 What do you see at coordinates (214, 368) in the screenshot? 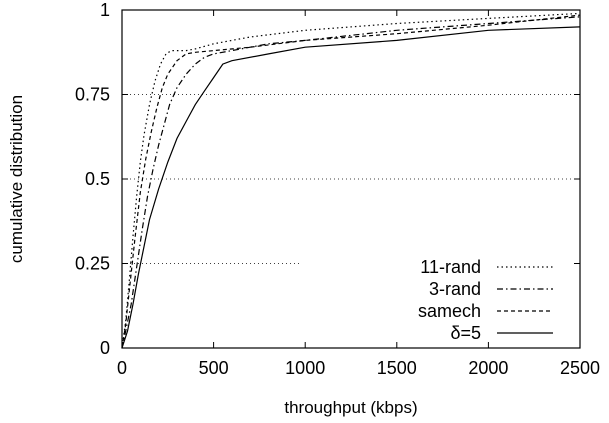
I see `x-tick-label-1: 500` at bounding box center [214, 368].